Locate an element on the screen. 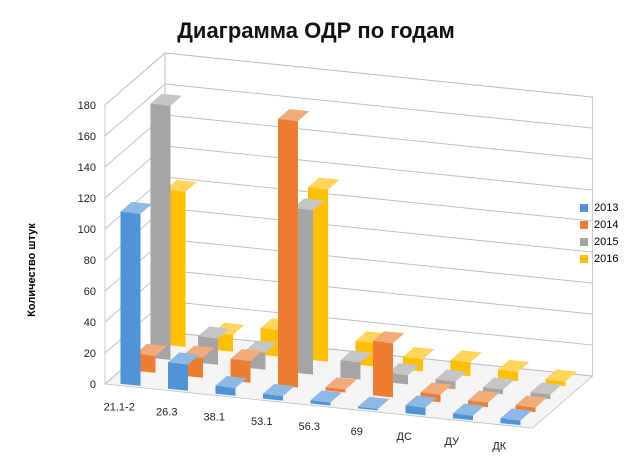  bar-2013-53.1 is located at coordinates (279, 392).